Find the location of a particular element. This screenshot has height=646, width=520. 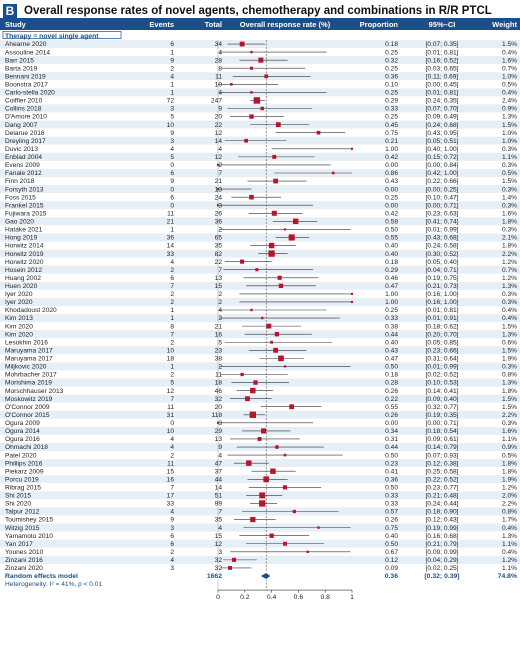

proportion-cell: 0.25 is located at coordinates (391, 310).